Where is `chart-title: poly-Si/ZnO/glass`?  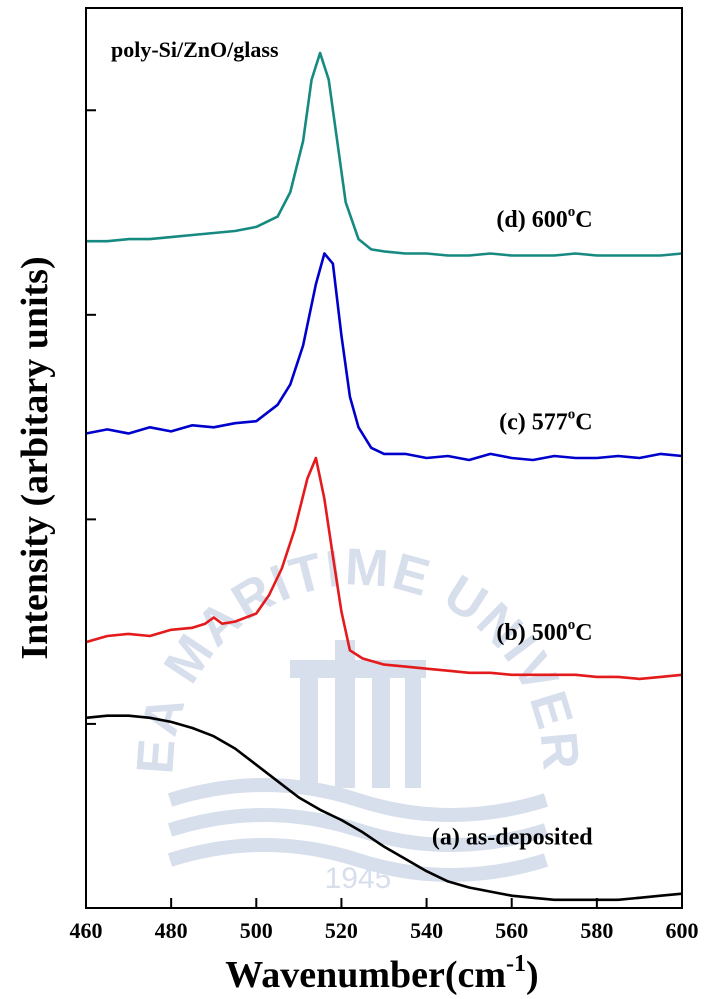
chart-title: poly-Si/ZnO/glass is located at coordinates (195, 49).